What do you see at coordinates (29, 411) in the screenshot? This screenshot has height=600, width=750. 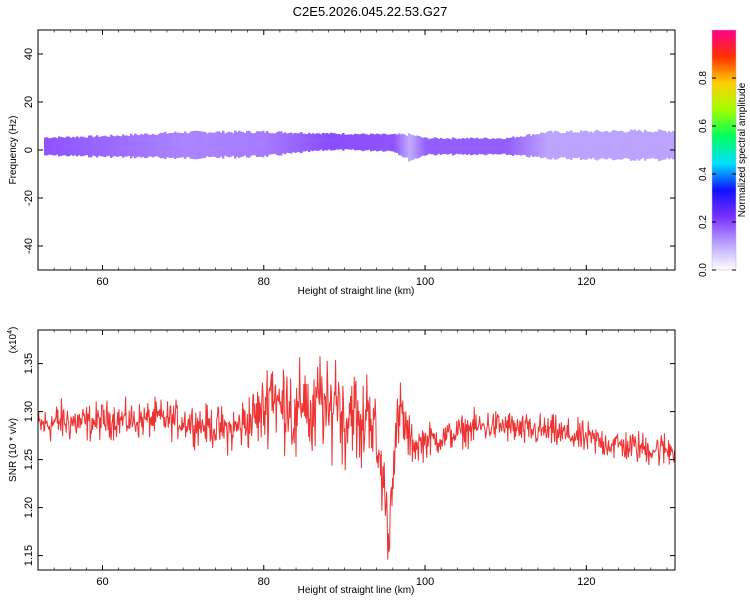 I see `y-tick-label: 1.30` at bounding box center [29, 411].